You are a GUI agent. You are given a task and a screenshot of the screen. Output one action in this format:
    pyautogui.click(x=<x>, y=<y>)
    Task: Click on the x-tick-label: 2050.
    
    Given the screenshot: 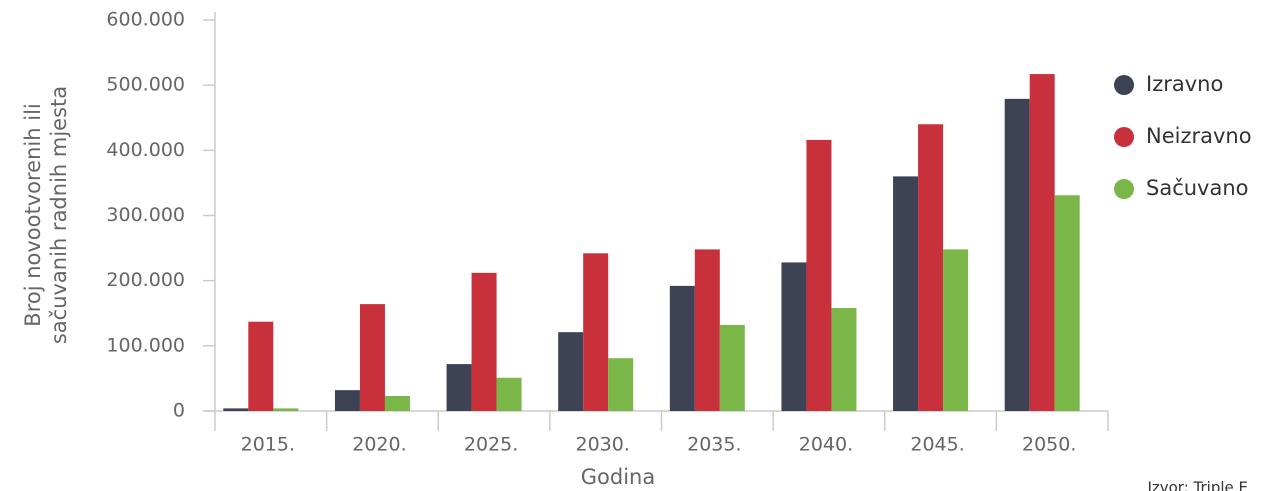 What is the action you would take?
    pyautogui.click(x=1049, y=445)
    